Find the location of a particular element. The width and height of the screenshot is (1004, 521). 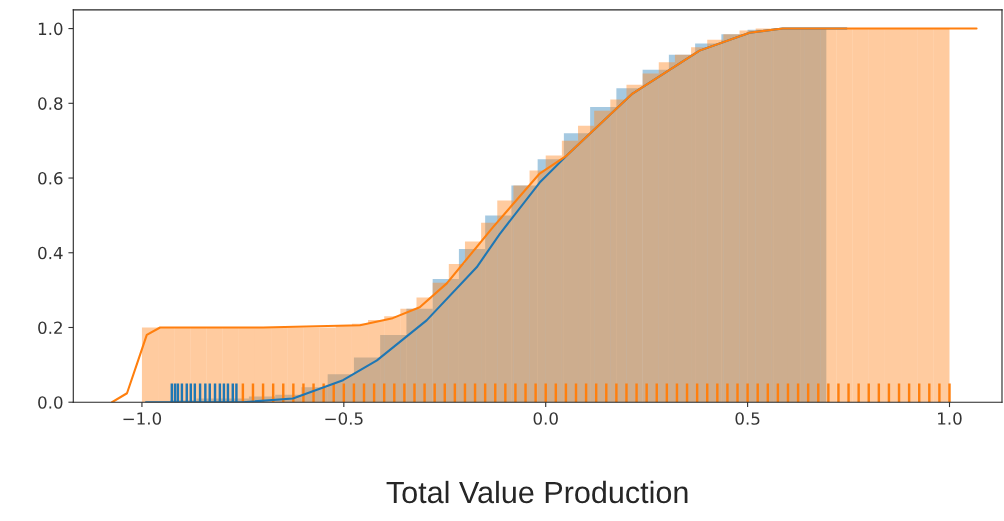

x-tick-label: −1.0 is located at coordinates (142, 418).